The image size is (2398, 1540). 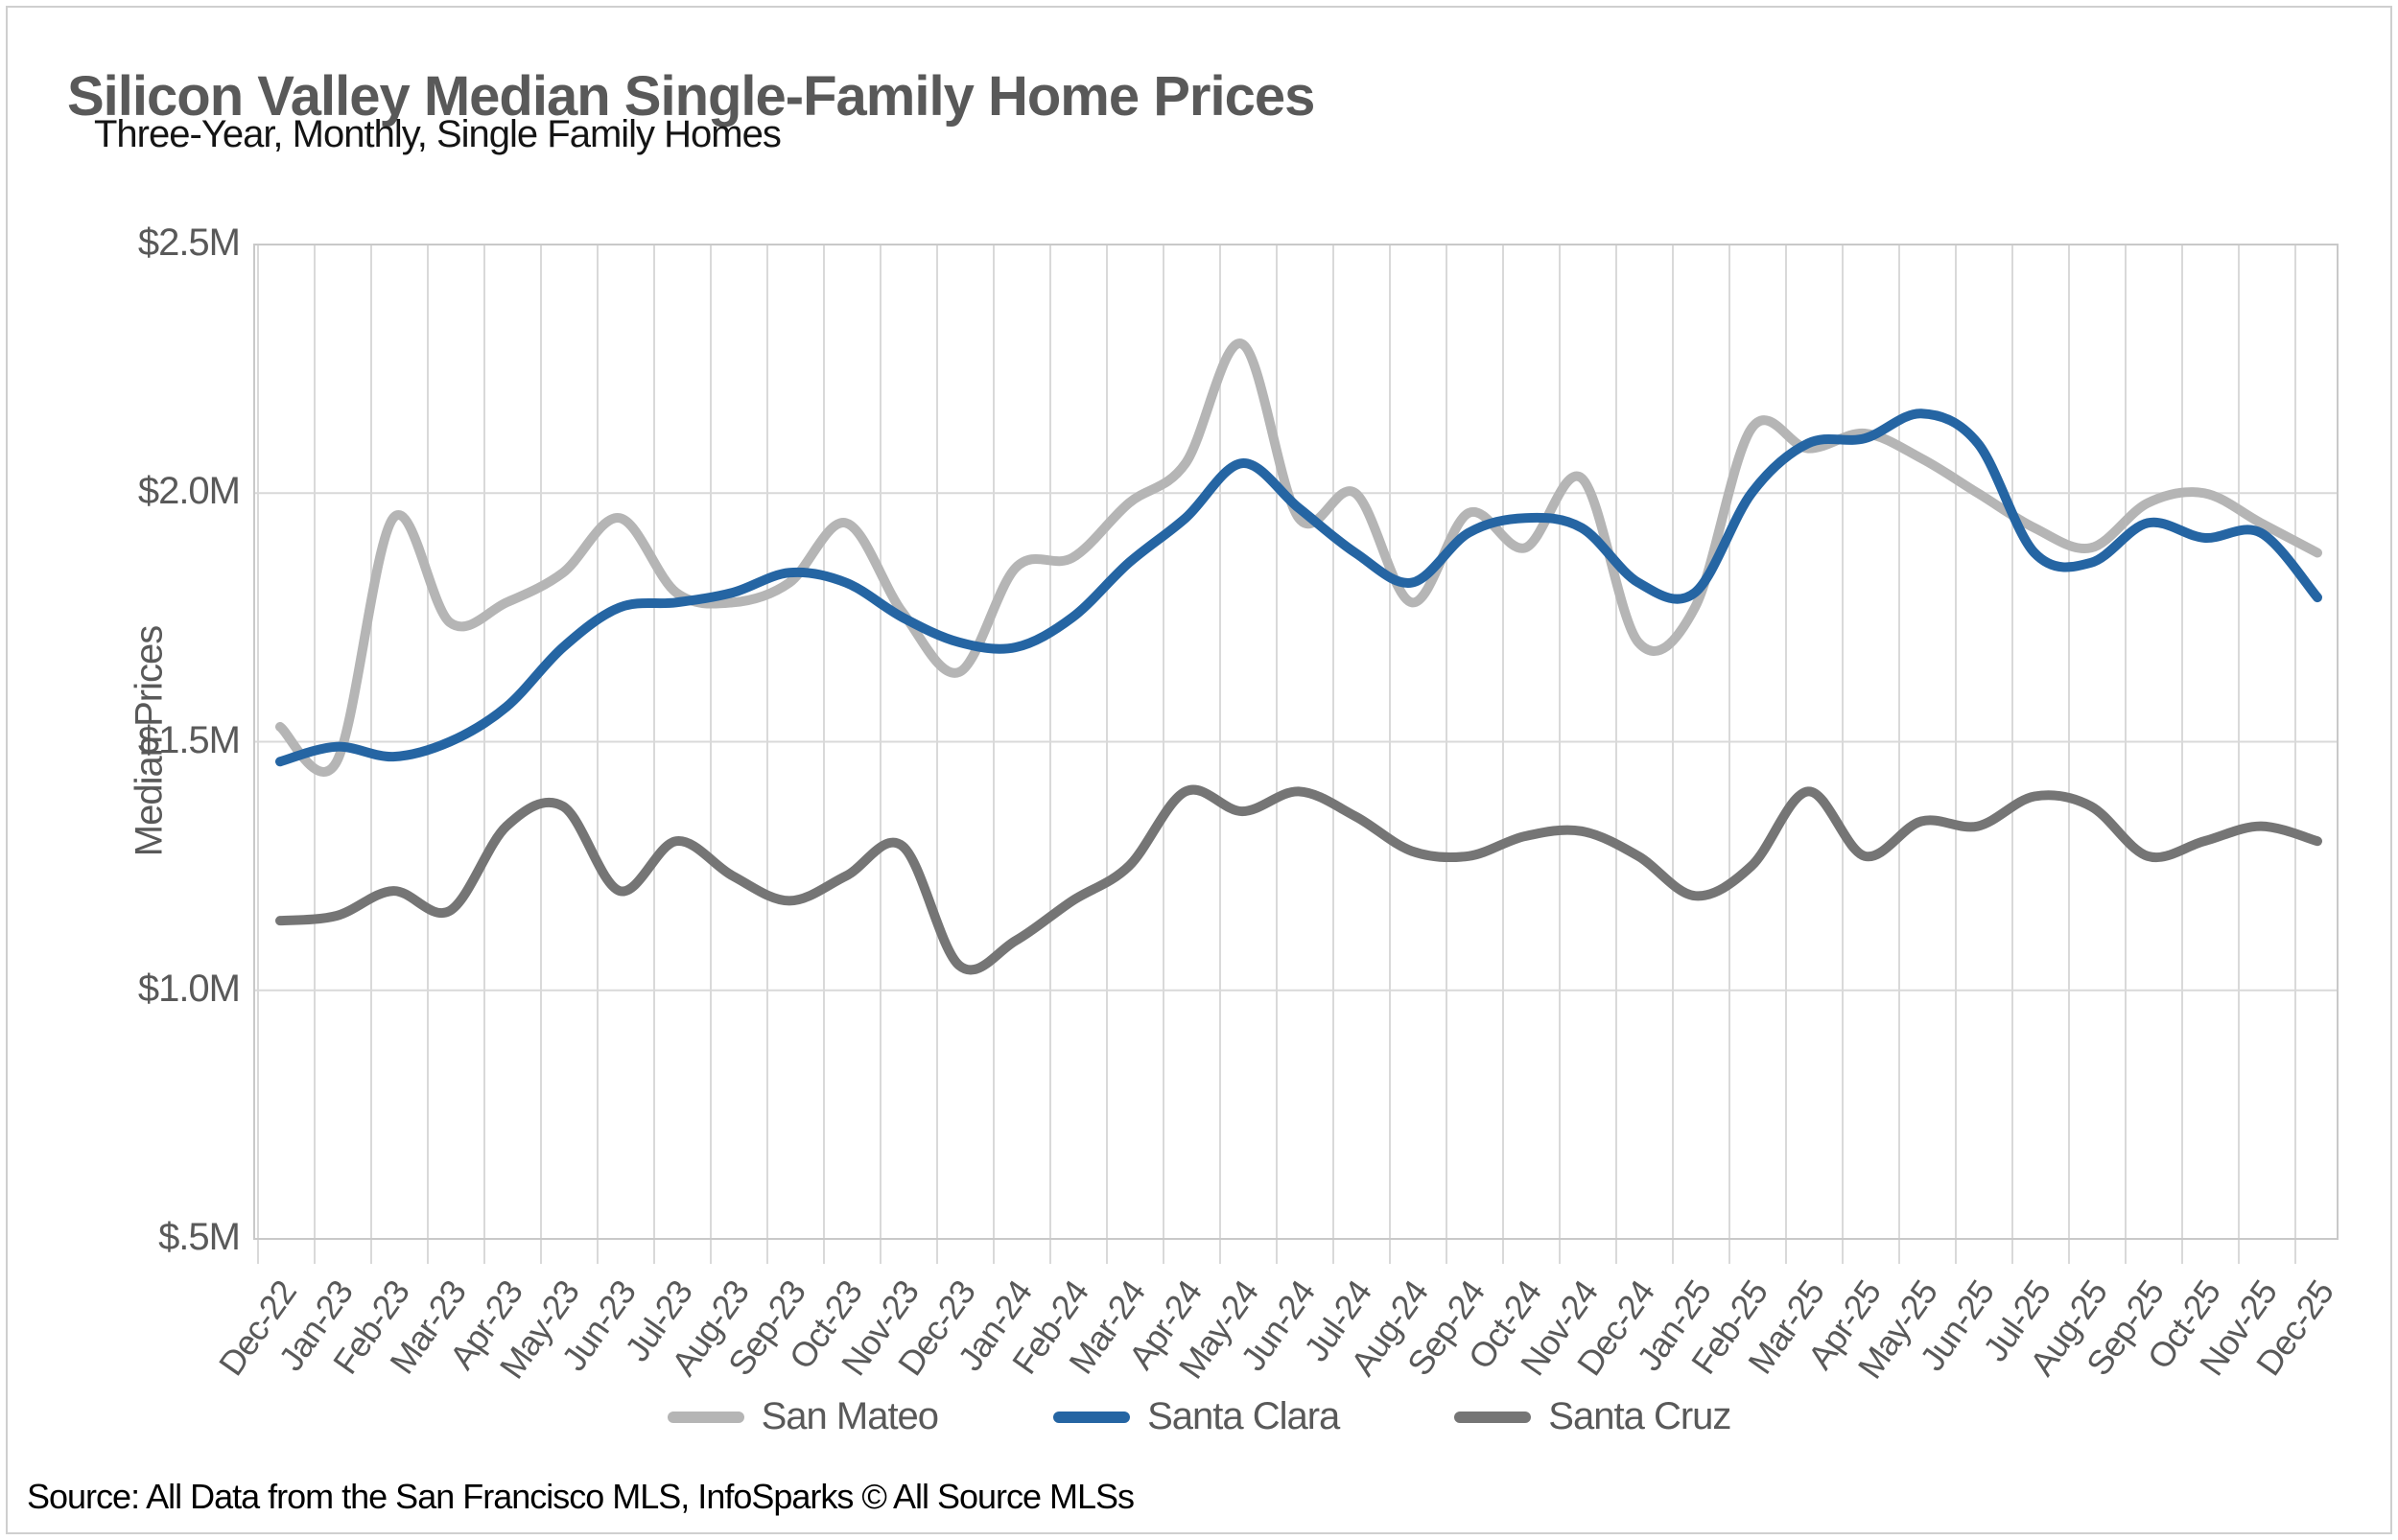 What do you see at coordinates (1640, 1416) in the screenshot?
I see `legend-label: Santa Cruz` at bounding box center [1640, 1416].